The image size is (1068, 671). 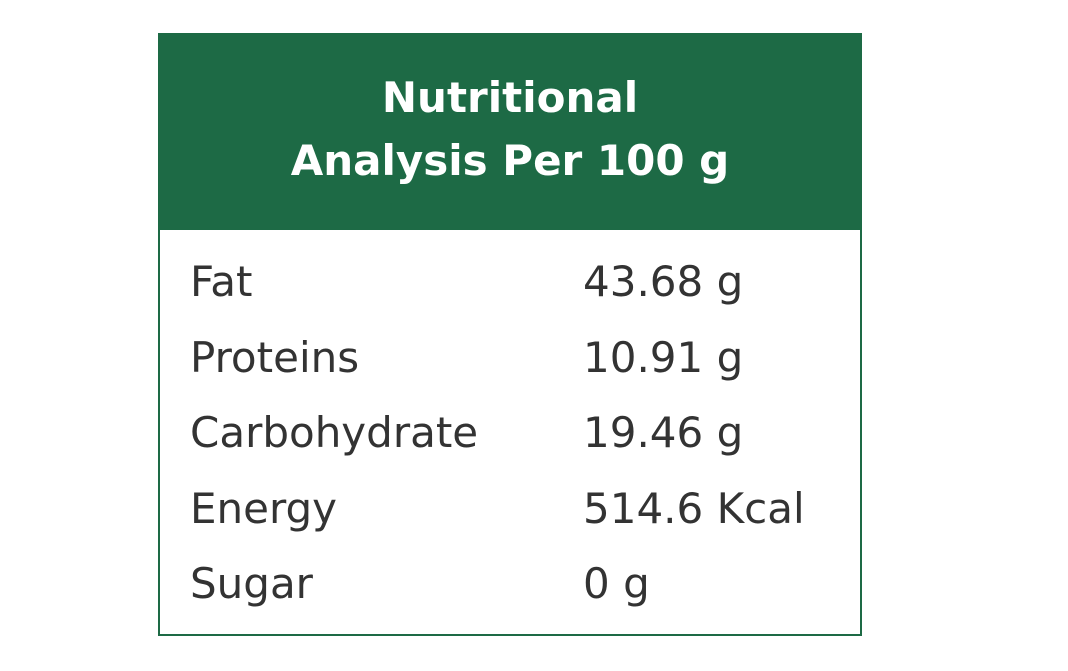 I want to click on nutrient-value: 514.6 Kcal, so click(x=694, y=508).